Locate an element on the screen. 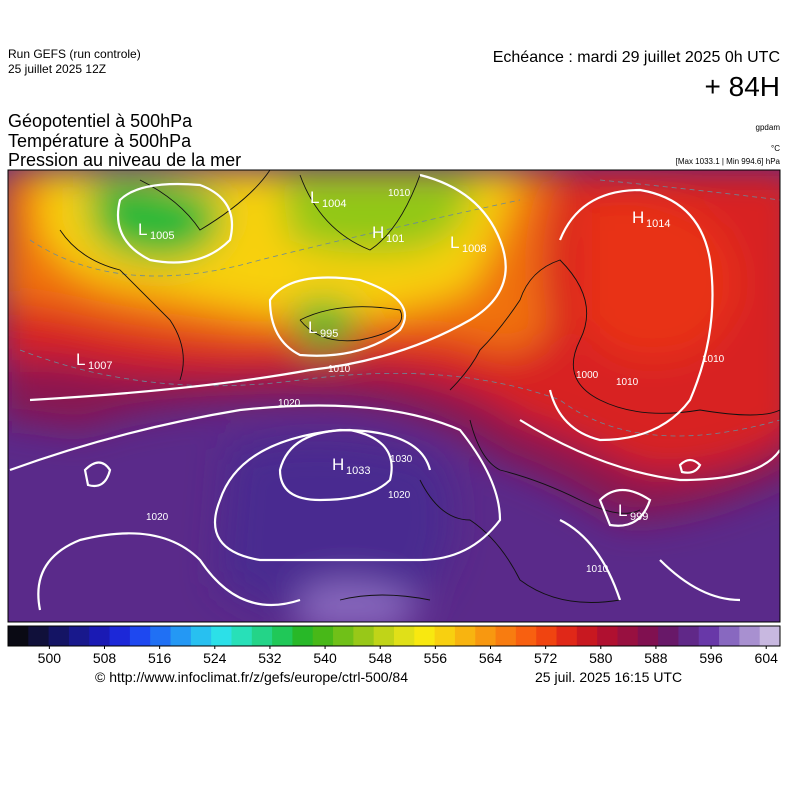 This screenshot has width=788, height=789. unit: [Max 1033.1 | Min 994.6] hPa is located at coordinates (728, 161).